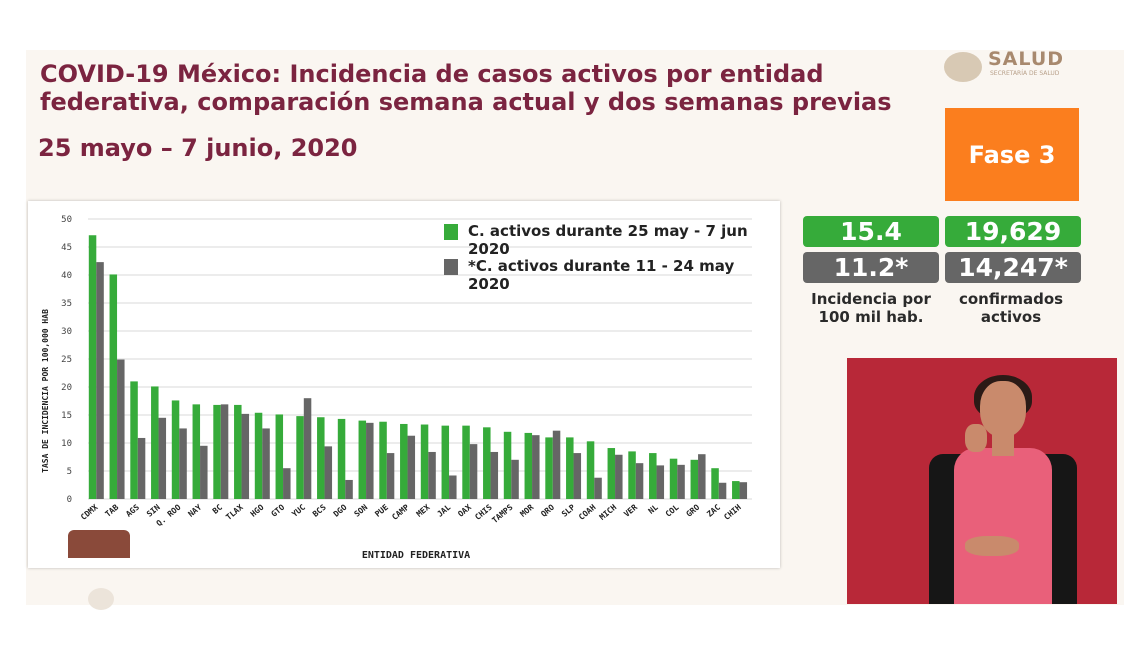  I want to click on bar-previous-jal, so click(453, 487).